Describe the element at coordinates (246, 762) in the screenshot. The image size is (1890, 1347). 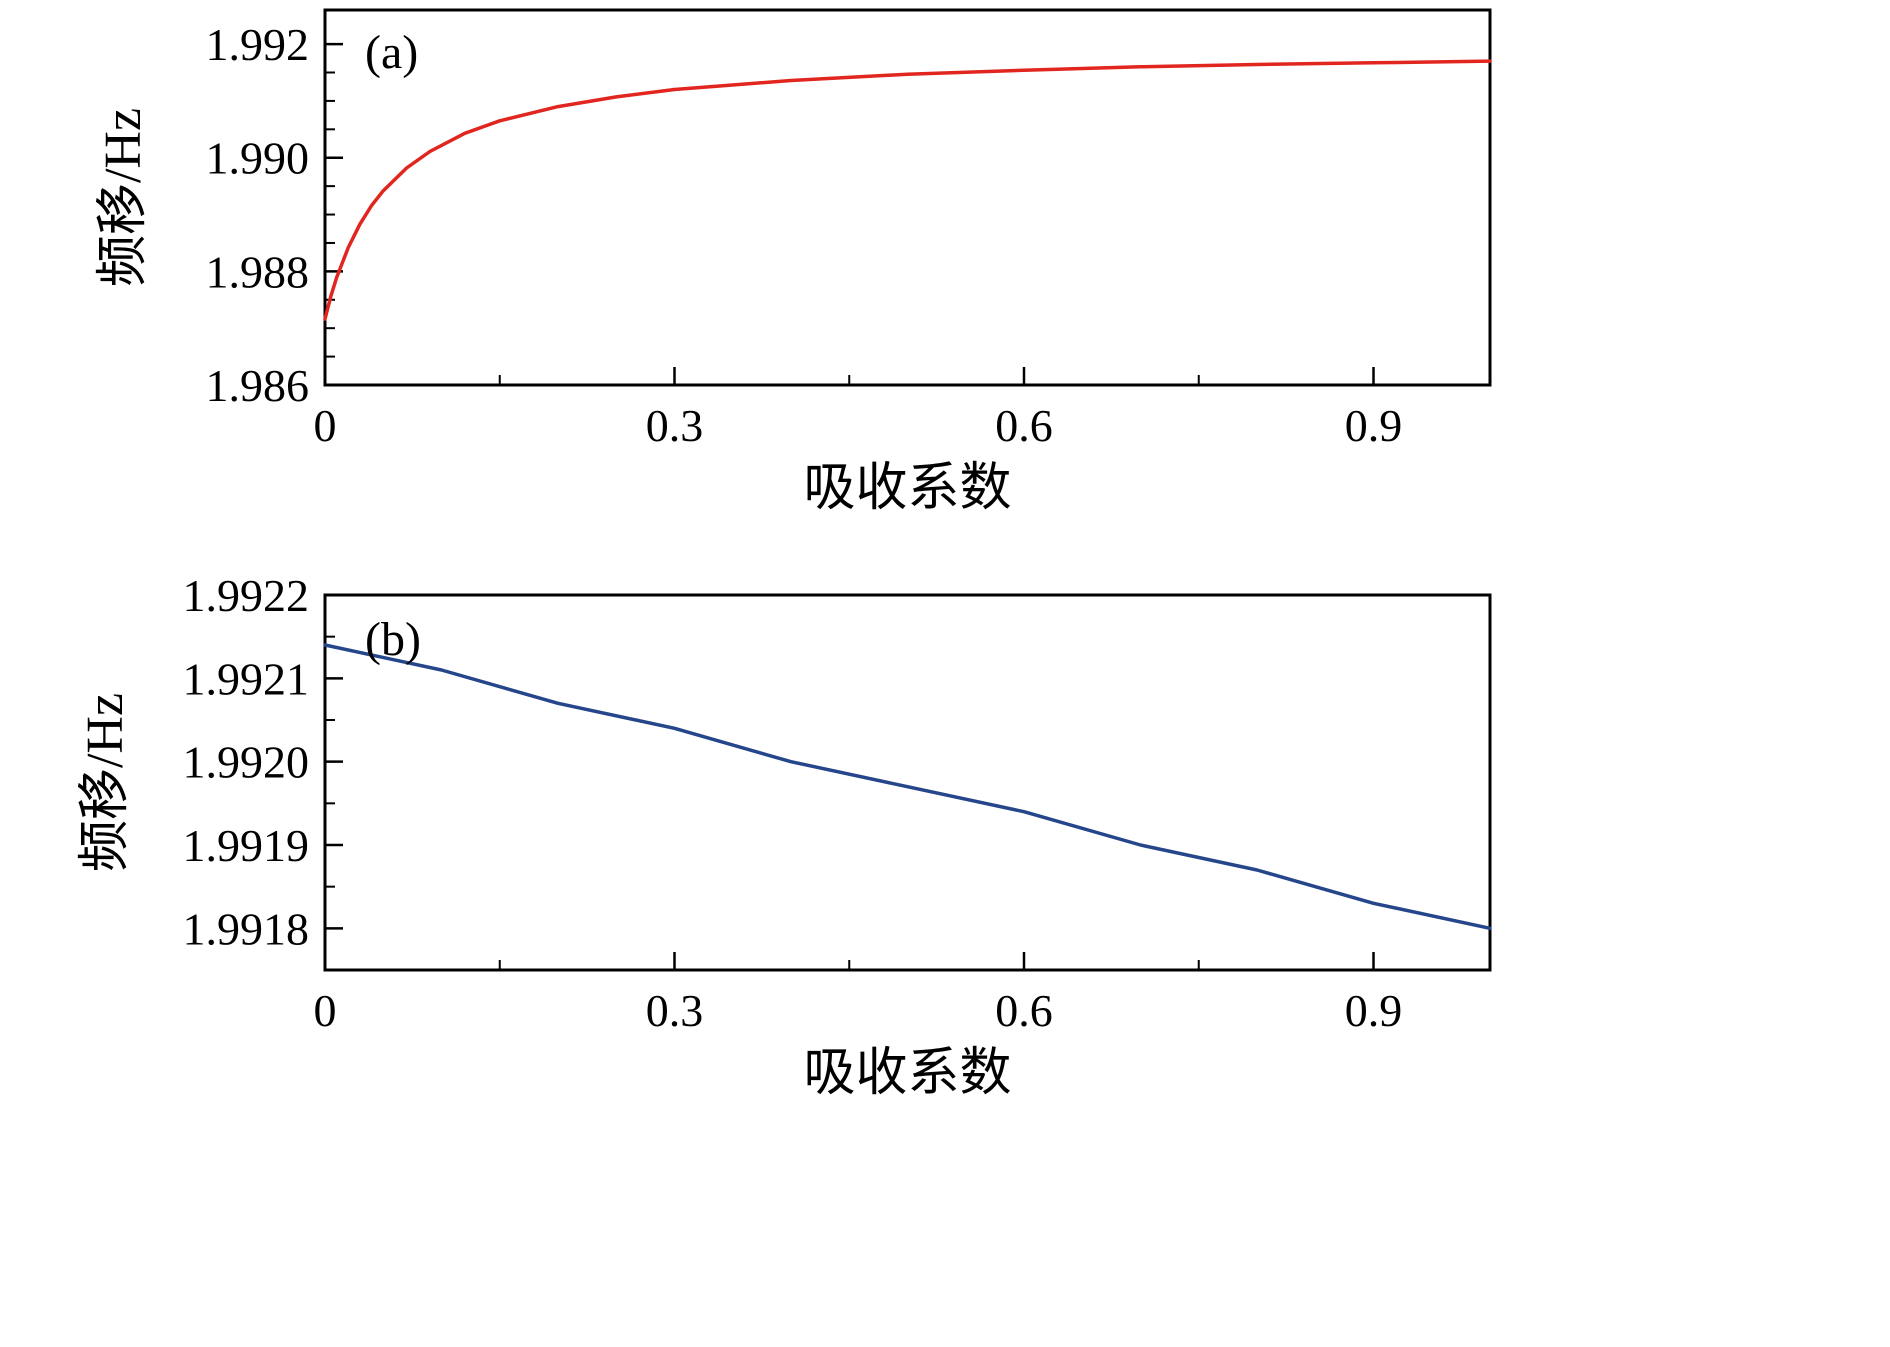
I see `y-tick-label: 1.9920` at that location.